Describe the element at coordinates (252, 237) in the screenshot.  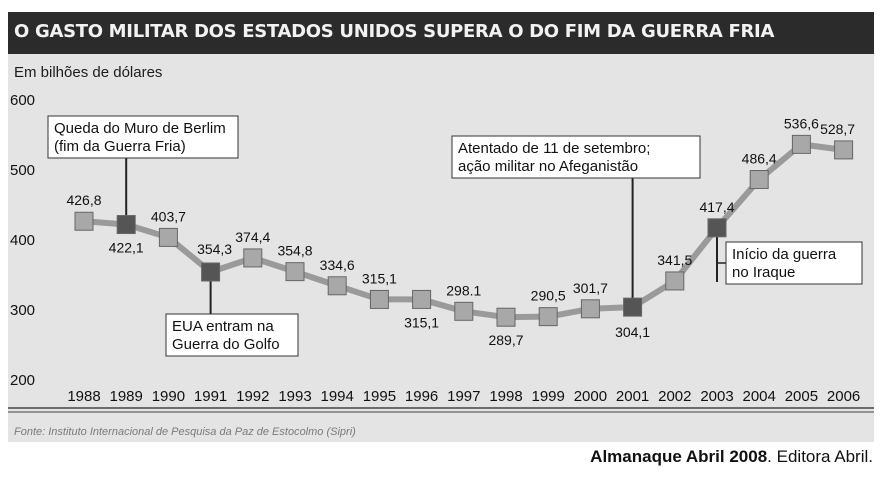
I see `data-label: 374,4` at that location.